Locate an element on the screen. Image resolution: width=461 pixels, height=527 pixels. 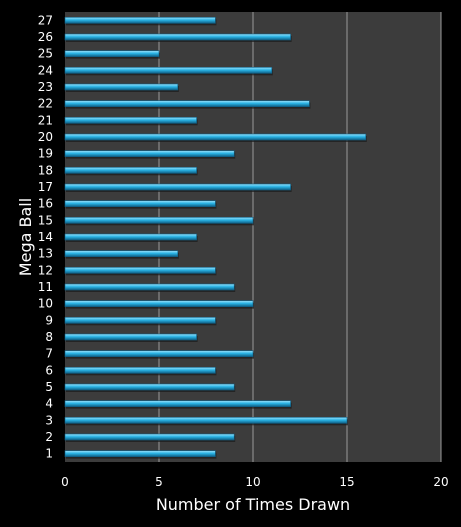
y-tick-label: 20 is located at coordinates (45, 137).